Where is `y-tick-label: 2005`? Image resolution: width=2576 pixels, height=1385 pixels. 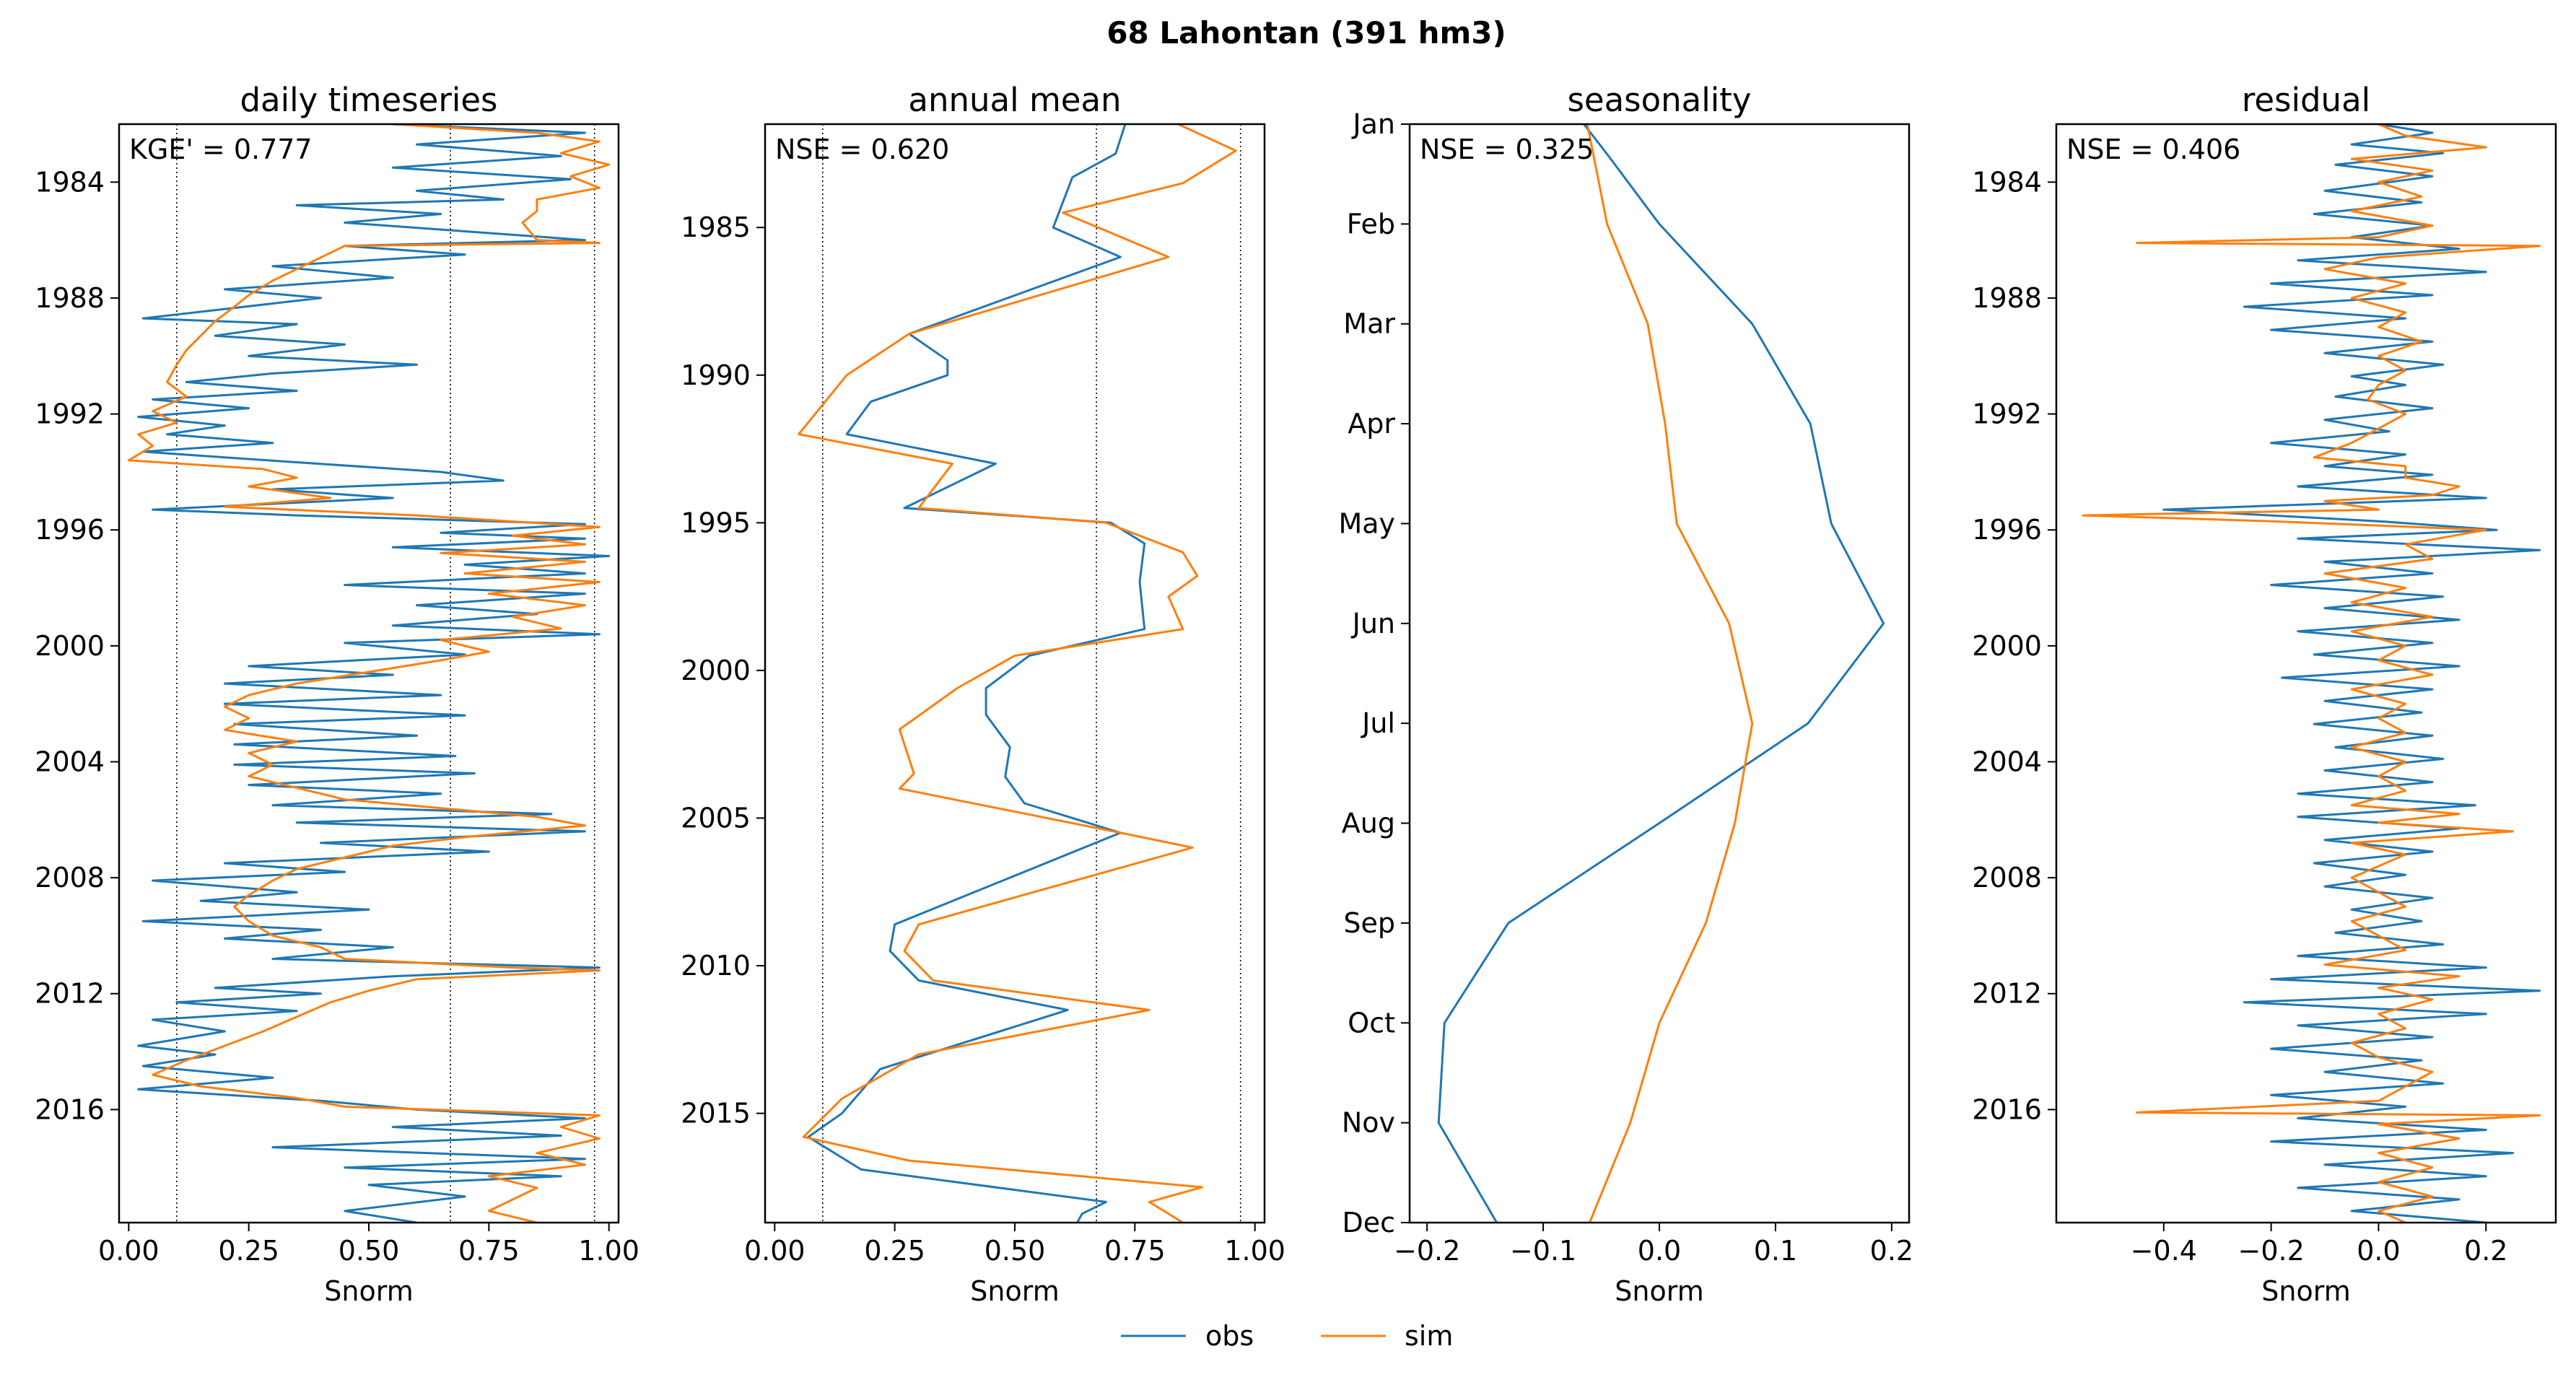
y-tick-label: 2005 is located at coordinates (716, 818).